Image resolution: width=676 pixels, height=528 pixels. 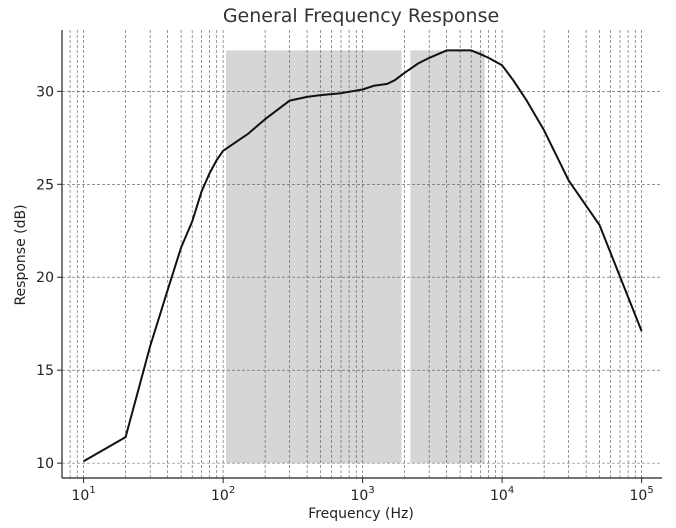 I want to click on x-tick-label: 10⁵, so click(x=642, y=494).